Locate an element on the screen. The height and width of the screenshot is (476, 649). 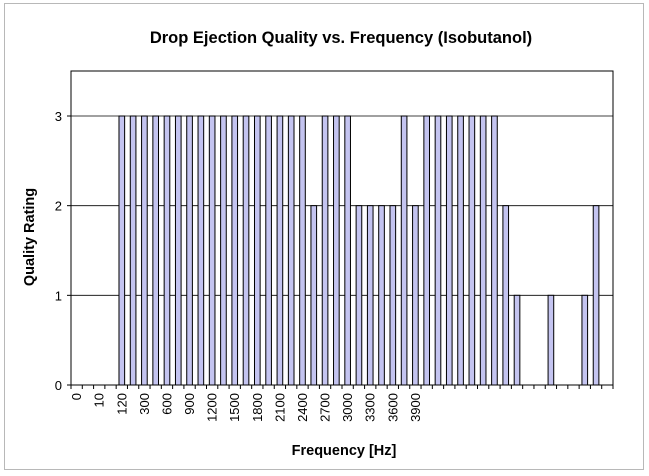
x-tick-label: 3900 is located at coordinates (415, 407).